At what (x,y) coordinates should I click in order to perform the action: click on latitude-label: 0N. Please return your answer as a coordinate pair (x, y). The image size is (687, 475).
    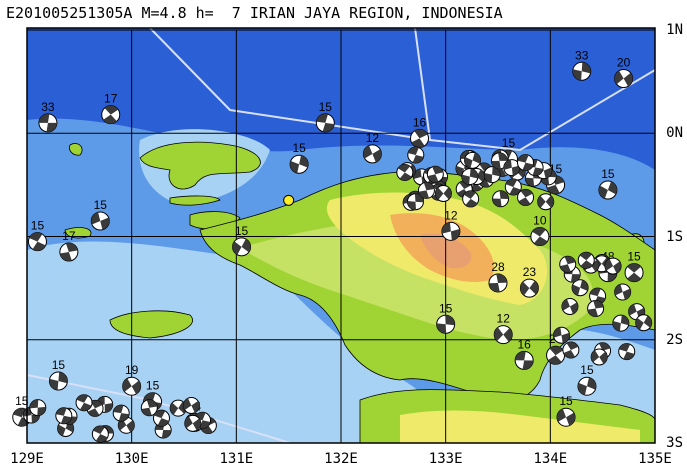
    Looking at the image, I should click on (674, 133).